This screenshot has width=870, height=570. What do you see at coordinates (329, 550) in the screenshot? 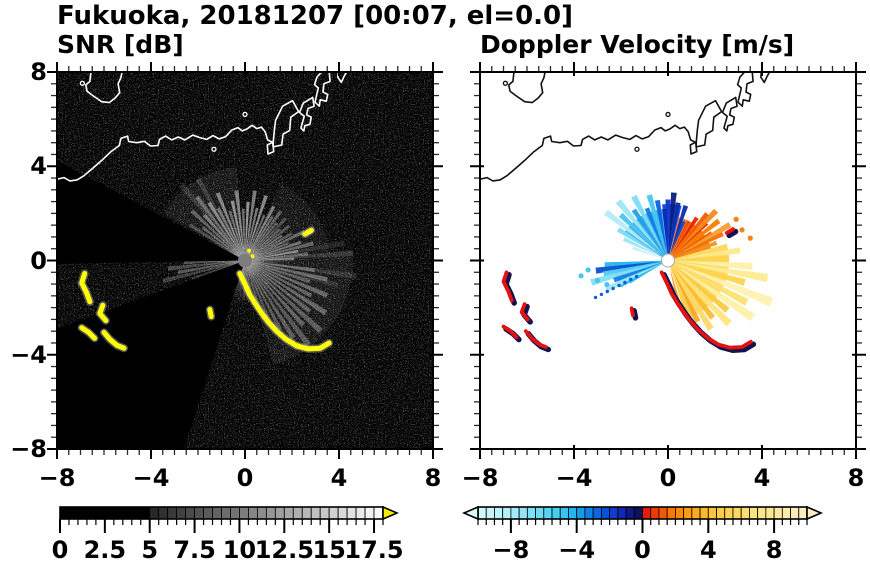
I see `snr-colorbar-label: 15` at bounding box center [329, 550].